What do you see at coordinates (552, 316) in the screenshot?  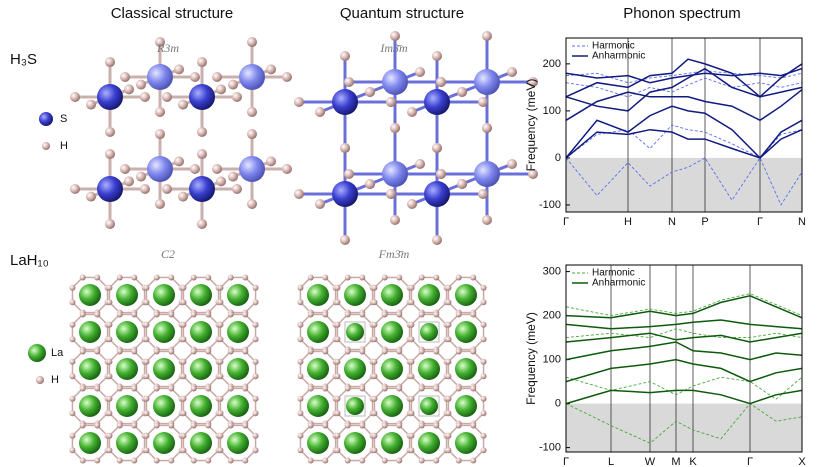 I see `y-tick-label: 200` at bounding box center [552, 316].